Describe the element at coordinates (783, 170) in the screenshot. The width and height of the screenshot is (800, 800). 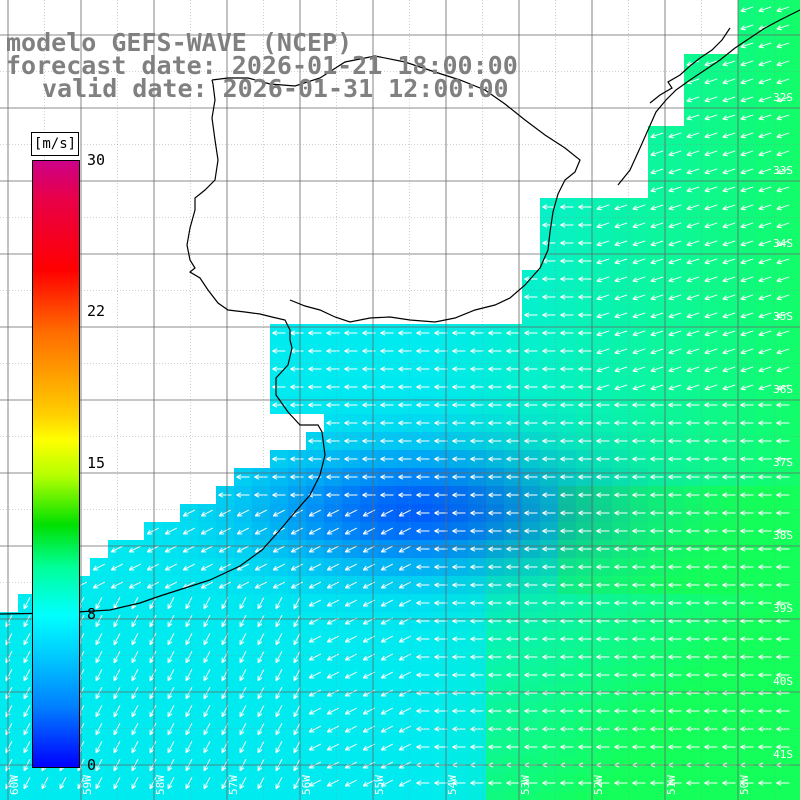
I see `lat-label: 33S` at that location.